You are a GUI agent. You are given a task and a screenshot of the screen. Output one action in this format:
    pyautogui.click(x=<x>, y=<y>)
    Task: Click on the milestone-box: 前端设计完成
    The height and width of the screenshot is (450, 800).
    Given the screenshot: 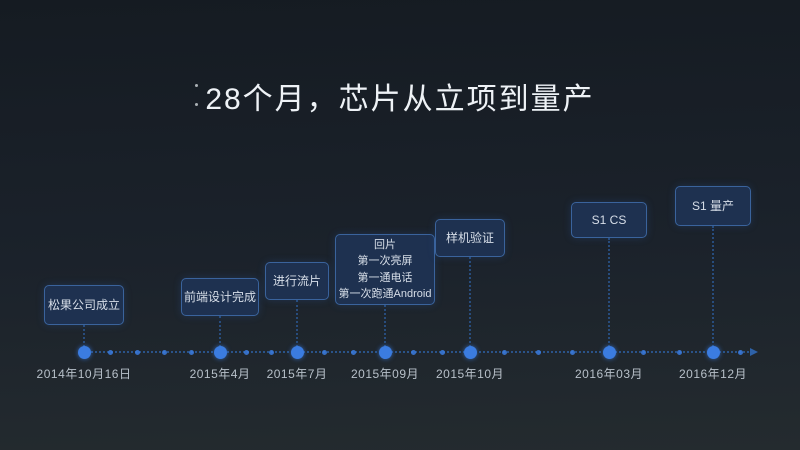 What is the action you would take?
    pyautogui.click(x=220, y=297)
    